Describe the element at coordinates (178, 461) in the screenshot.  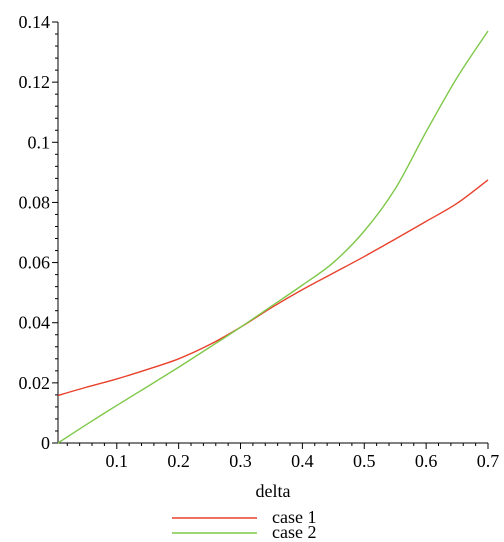
I see `x-tick-label: 0.2` at that location.